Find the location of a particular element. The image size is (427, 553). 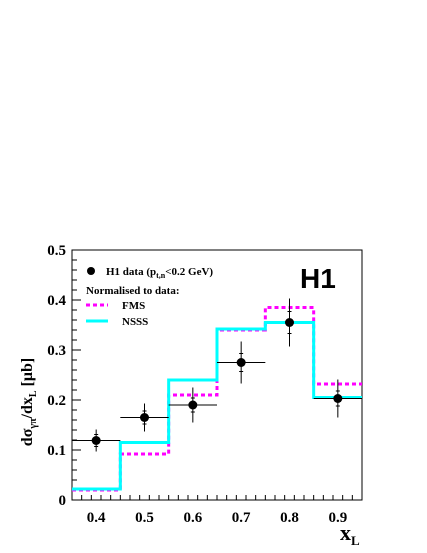

y-tick-label: 0.4 is located at coordinates (56, 301).